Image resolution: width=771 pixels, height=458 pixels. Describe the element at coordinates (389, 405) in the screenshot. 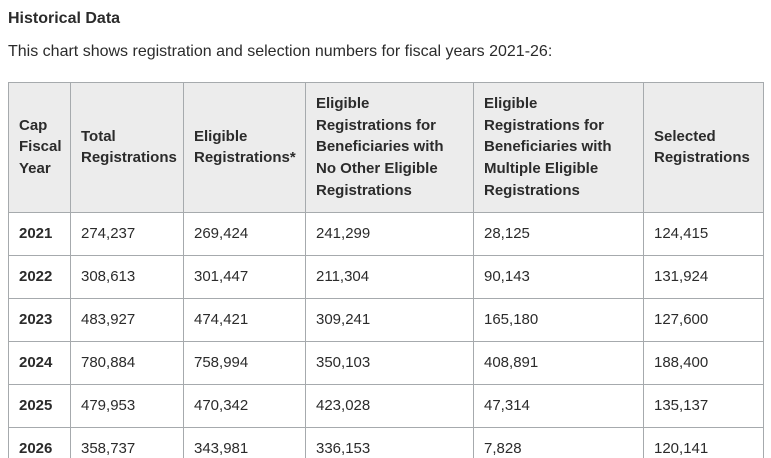

I see `cell-no-other-eligible: 423,028` at that location.